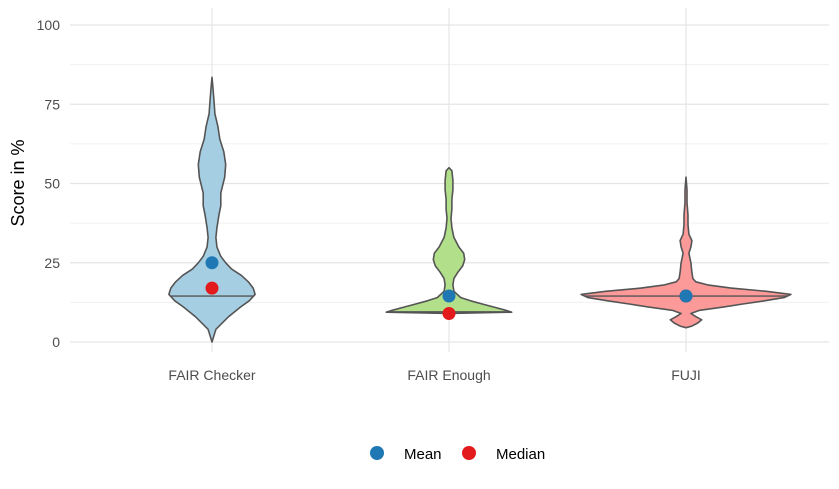 This screenshot has height=489, width=839. Describe the element at coordinates (377, 453) in the screenshot. I see `legend-key-mean` at that location.